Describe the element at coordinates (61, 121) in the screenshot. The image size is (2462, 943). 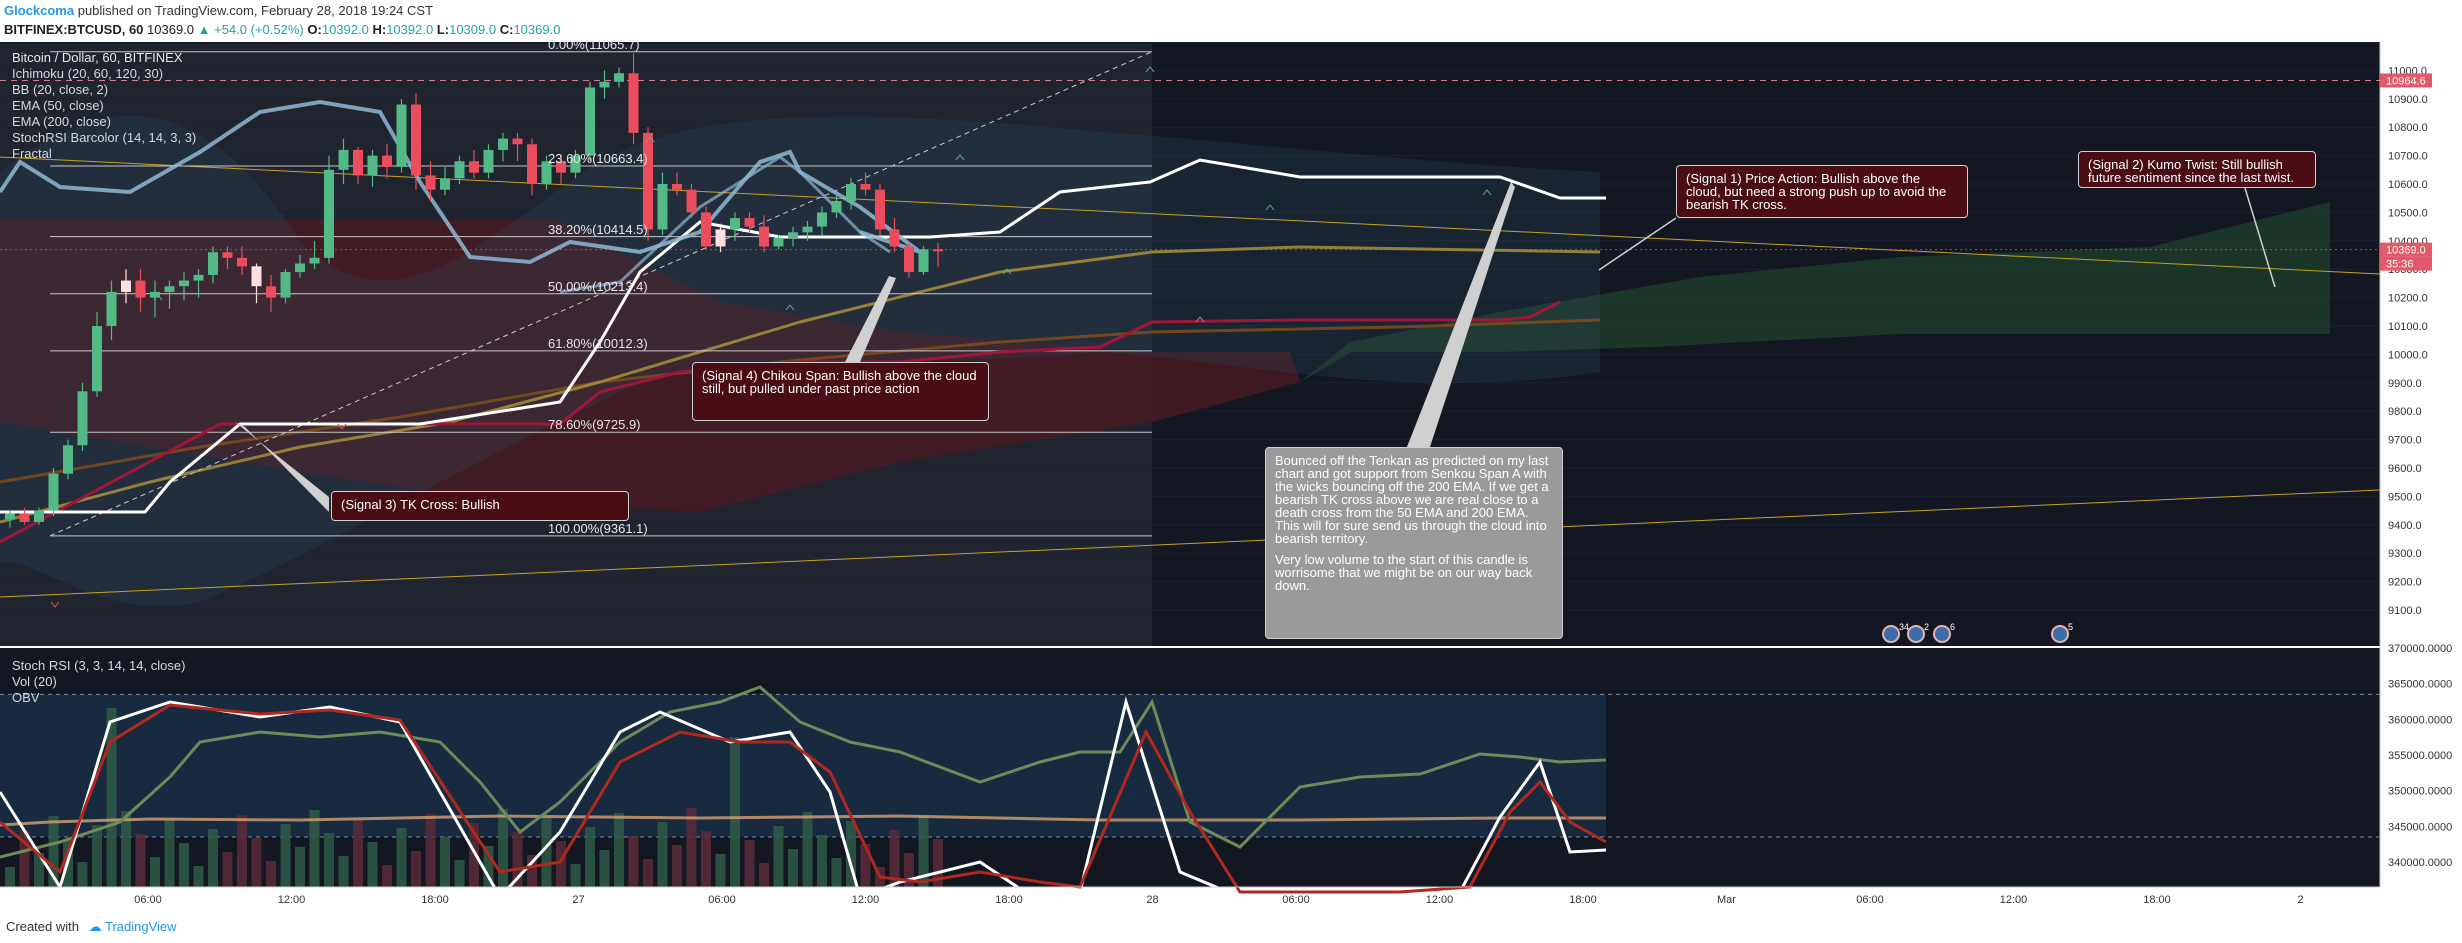
I see `legend-item: EMA (200, close)` at that location.